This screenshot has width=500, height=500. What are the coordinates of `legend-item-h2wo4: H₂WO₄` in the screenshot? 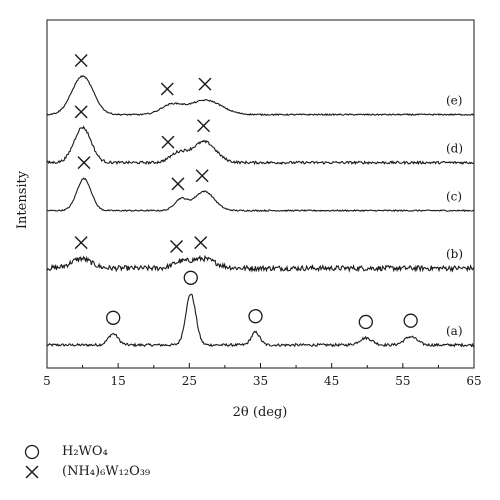 It's located at (85, 452).